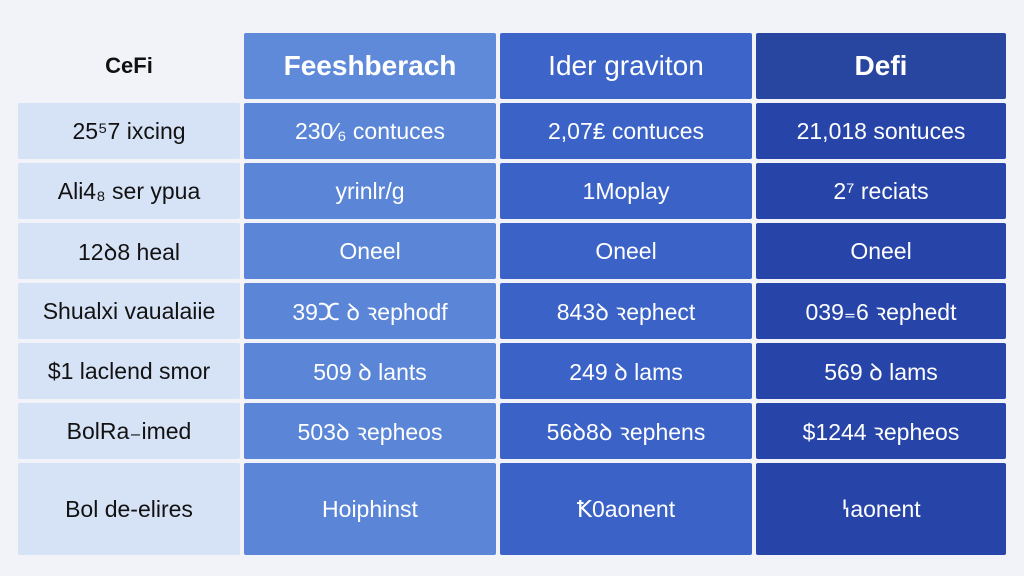 The width and height of the screenshot is (1024, 576). Describe the element at coordinates (626, 66) in the screenshot. I see `column-header-2: Ider graviton` at that location.